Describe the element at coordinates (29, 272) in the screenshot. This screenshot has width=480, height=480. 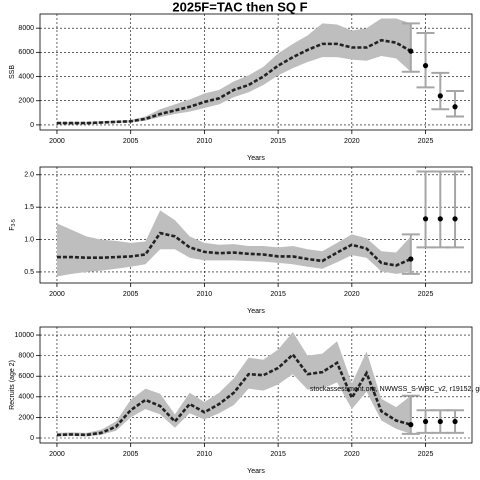
I see `y-tick-label: 0.5` at that location.